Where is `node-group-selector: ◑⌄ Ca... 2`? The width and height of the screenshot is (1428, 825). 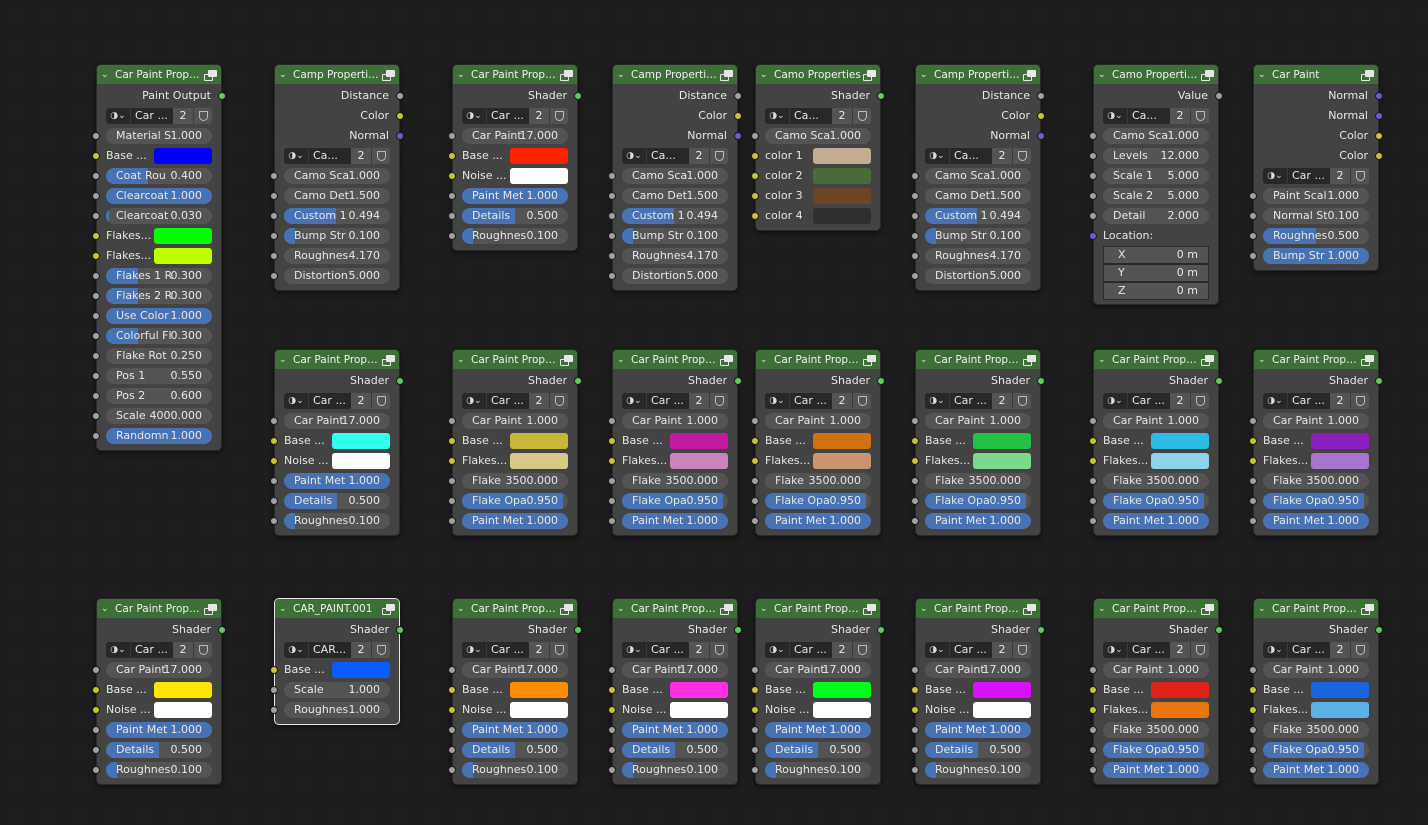 node-group-selector: ◑⌄ Ca... 2 is located at coordinates (818, 116).